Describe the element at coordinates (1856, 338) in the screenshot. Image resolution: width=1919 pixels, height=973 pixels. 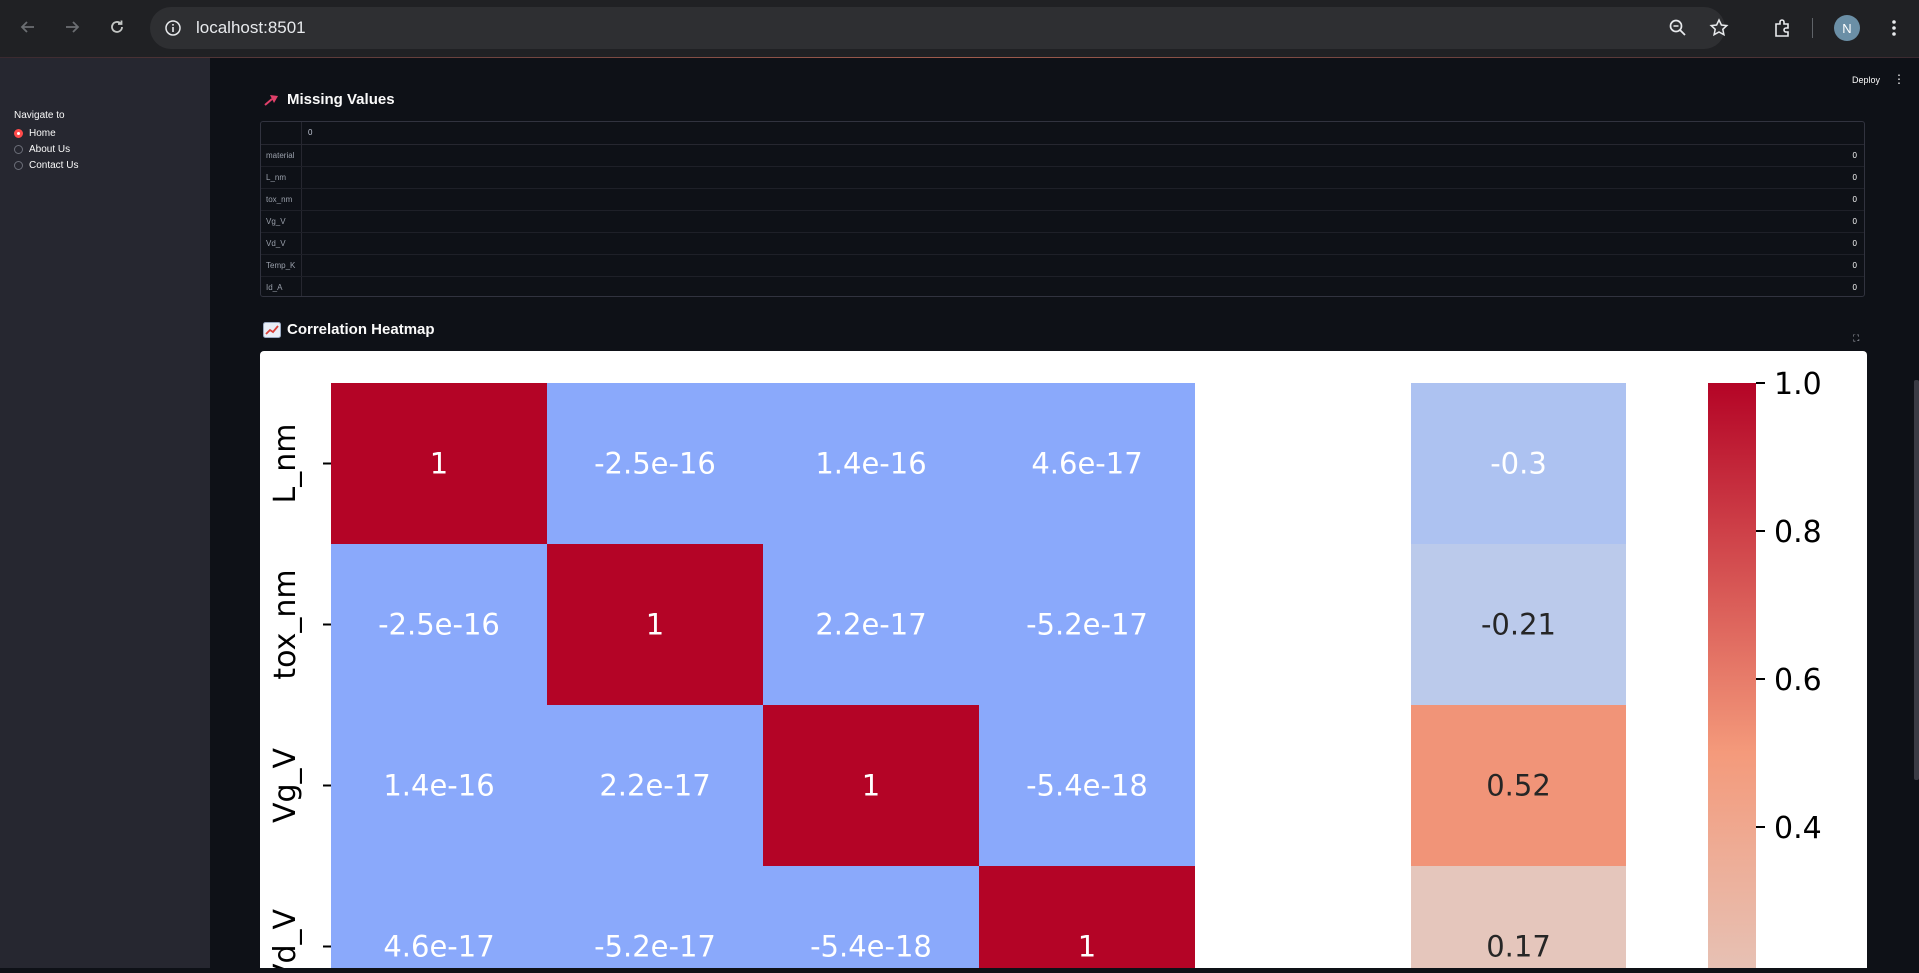
I see `fullscreen-icon: ⛶` at that location.